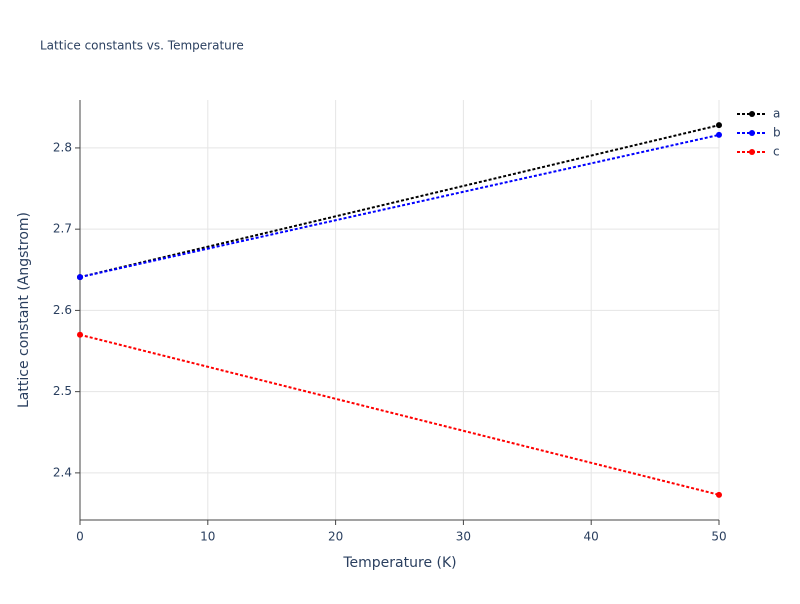  What do you see at coordinates (776, 114) in the screenshot?
I see `legend-label: a` at bounding box center [776, 114].